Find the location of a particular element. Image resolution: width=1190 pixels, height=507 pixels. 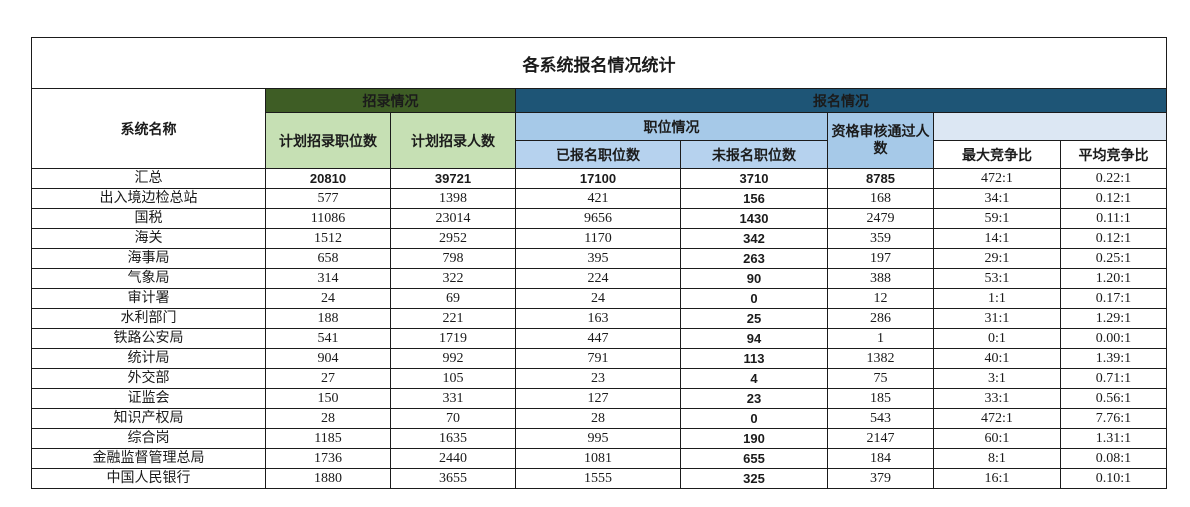

header-row-sub: 已报名职位数 未报名职位数 最大竞争比 平均竞争比 is located at coordinates (599, 154).